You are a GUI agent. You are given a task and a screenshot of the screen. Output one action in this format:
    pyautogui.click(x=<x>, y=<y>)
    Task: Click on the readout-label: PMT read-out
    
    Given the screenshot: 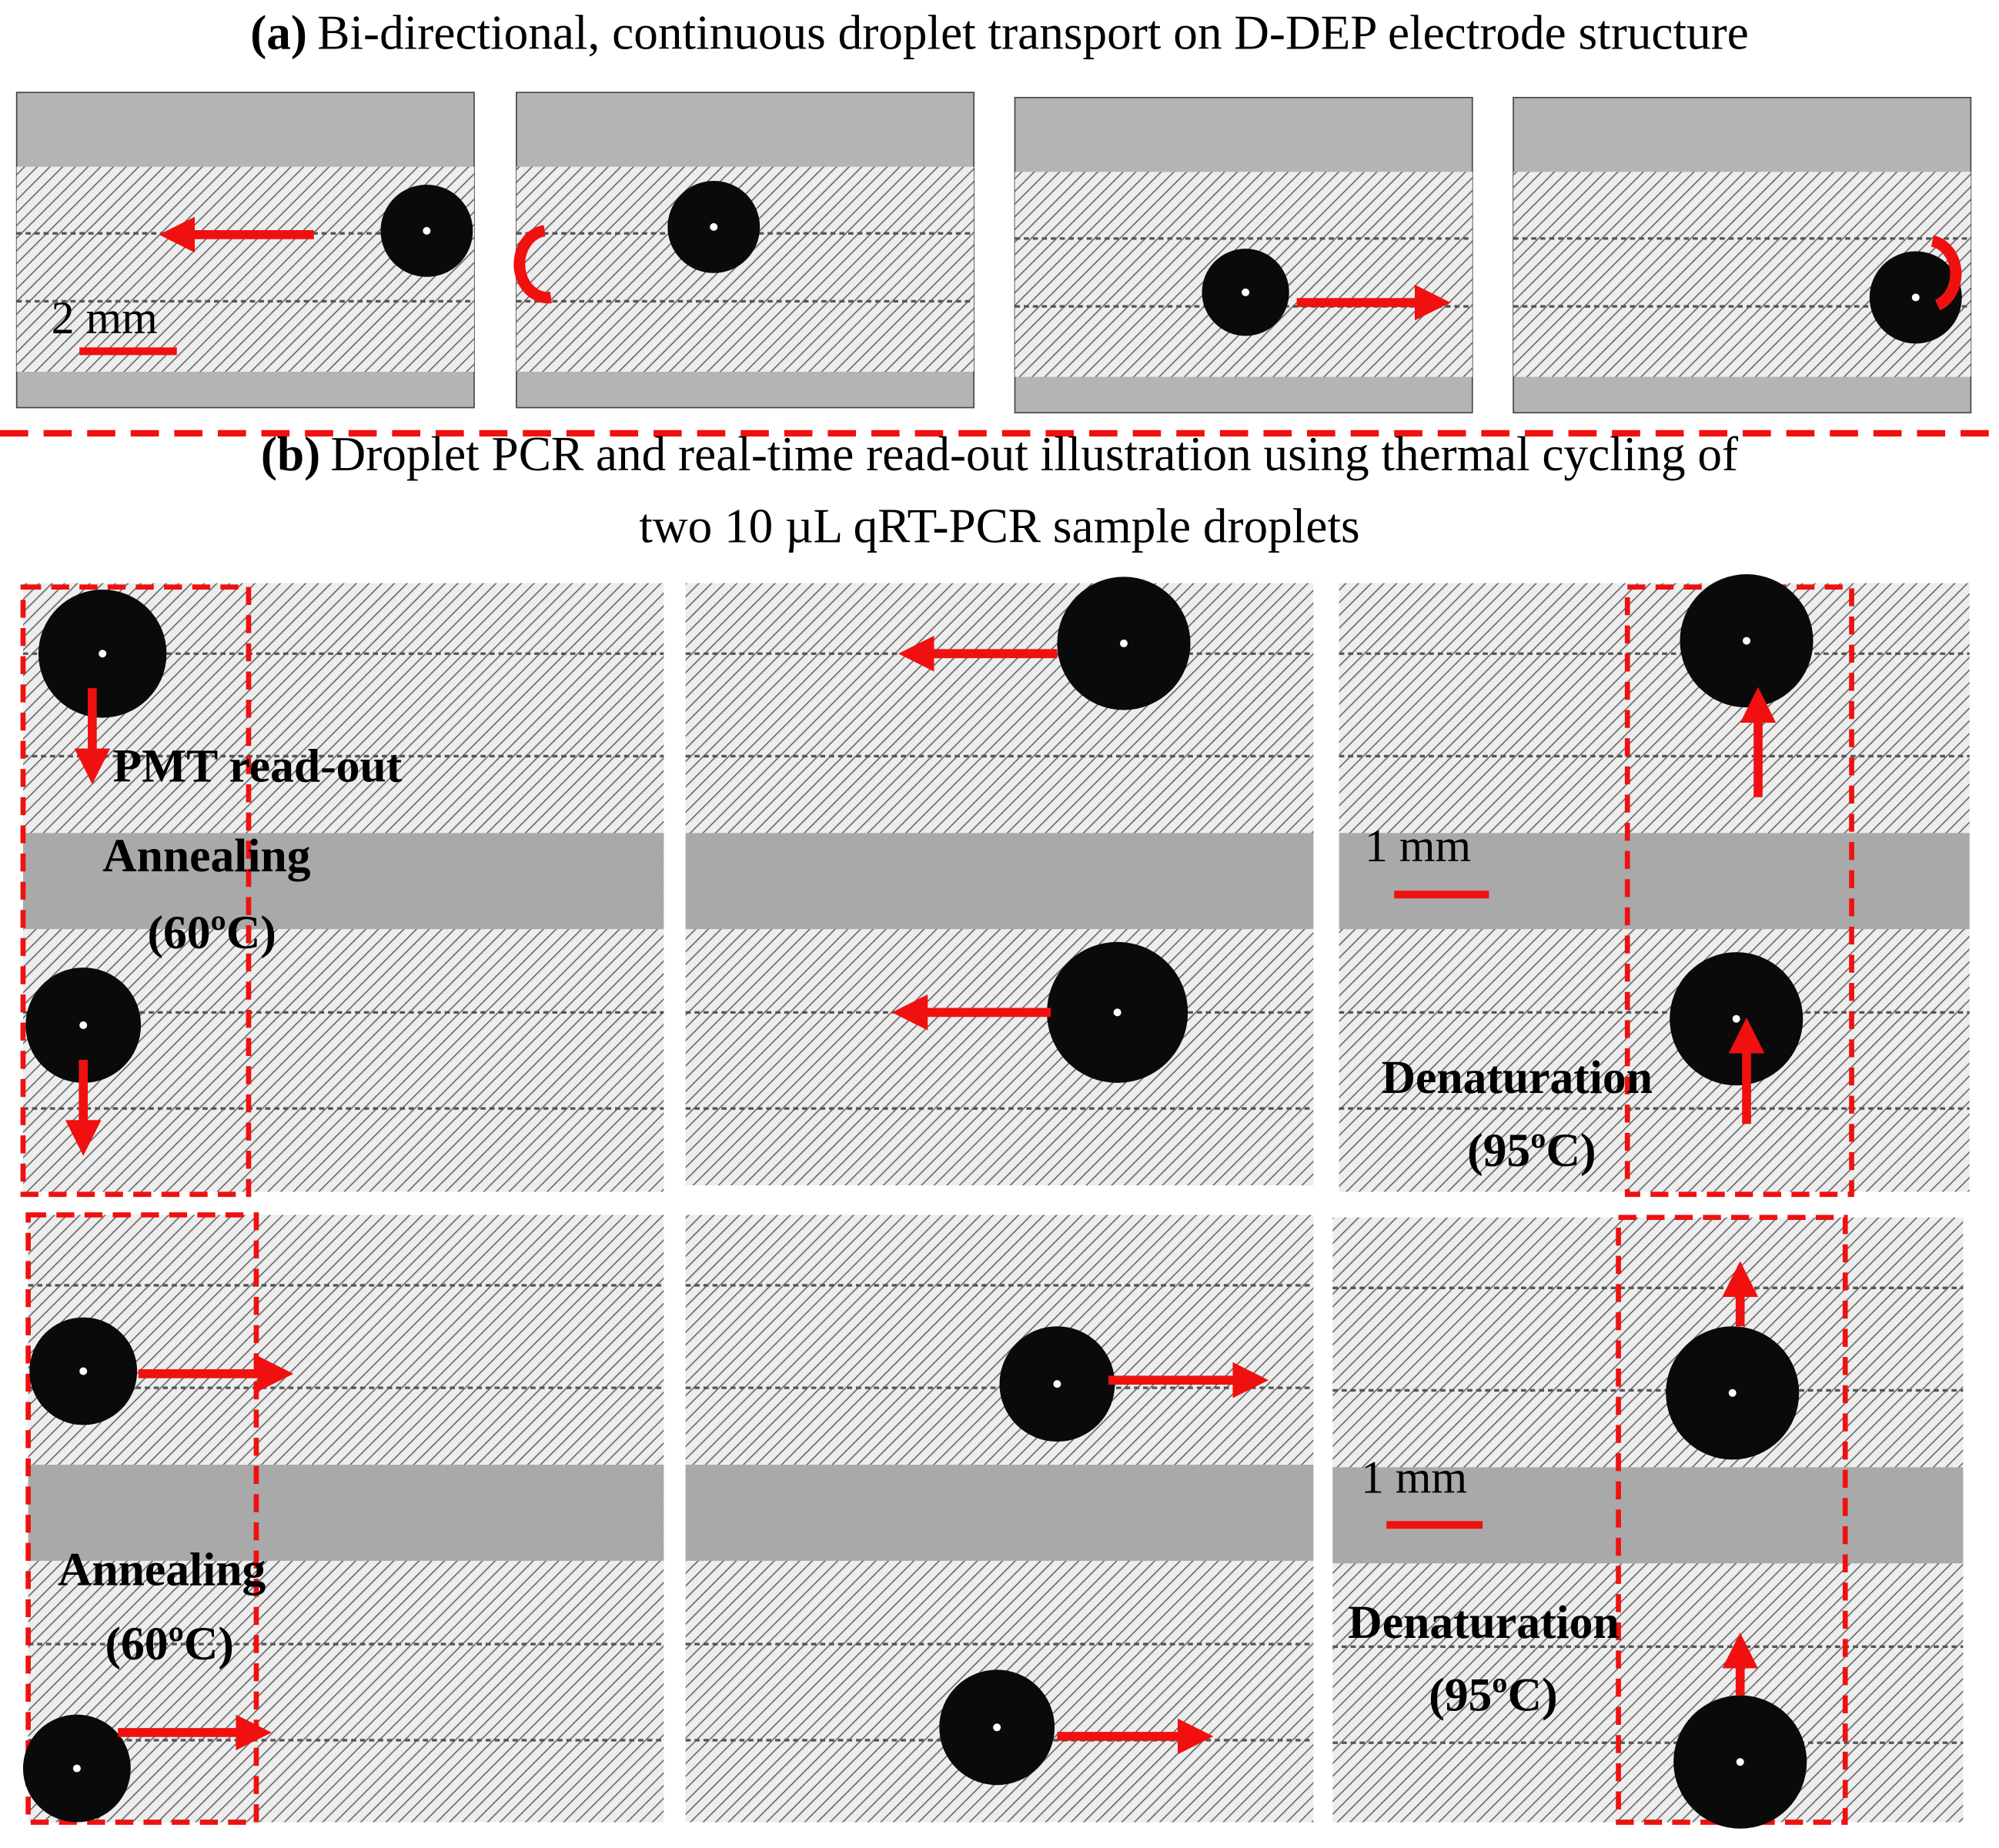 What is the action you would take?
    pyautogui.click(x=257, y=766)
    